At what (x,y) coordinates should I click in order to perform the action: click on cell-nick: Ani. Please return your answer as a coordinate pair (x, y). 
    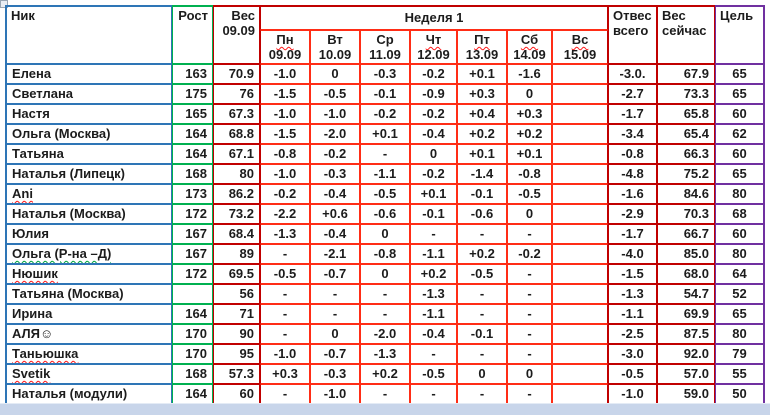
    Looking at the image, I should click on (88, 194).